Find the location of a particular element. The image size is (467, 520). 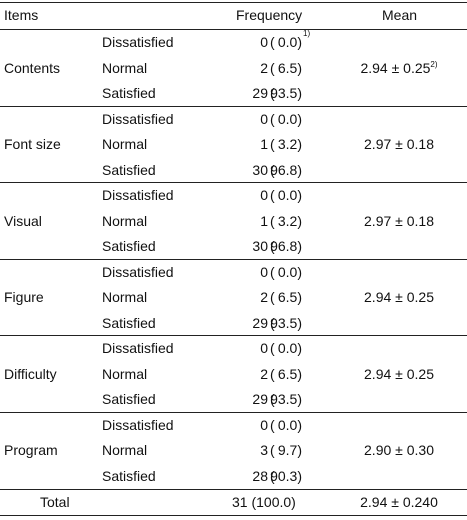

frequency-count: 30 is located at coordinates (260, 246).